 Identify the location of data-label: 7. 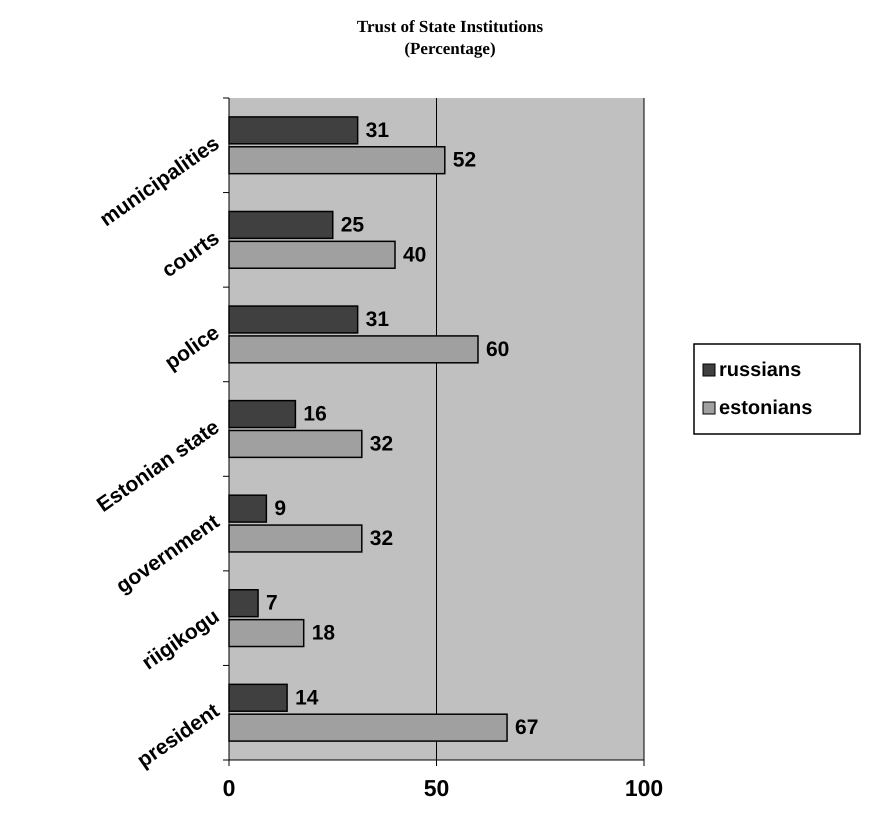
(272, 603).